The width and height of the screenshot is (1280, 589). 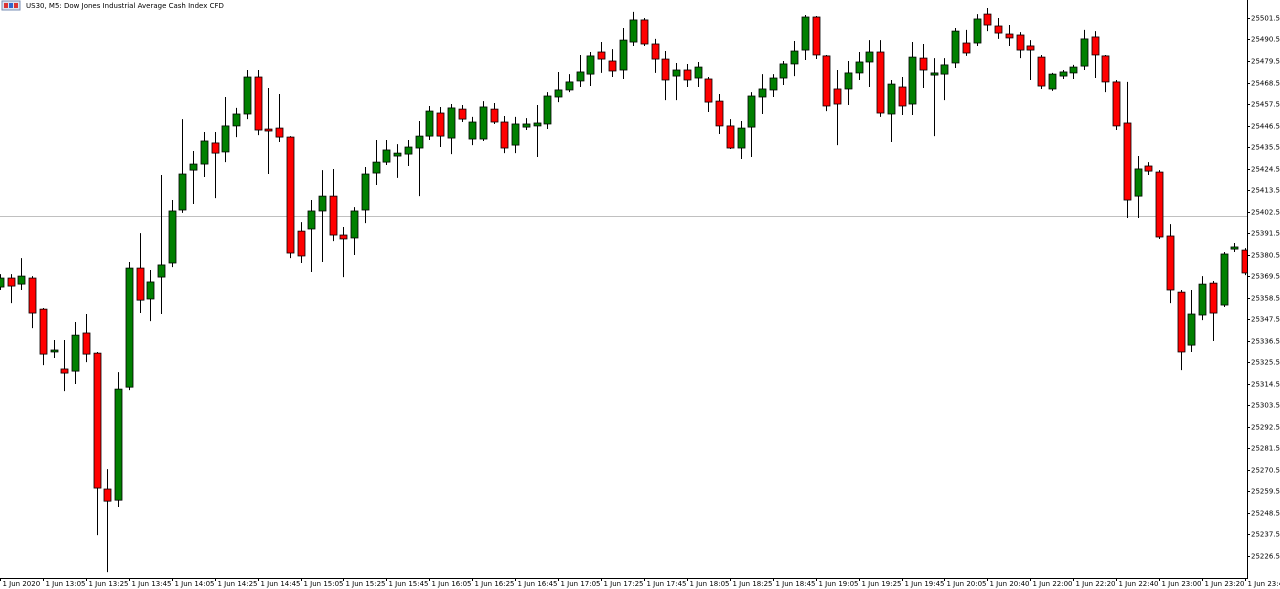 What do you see at coordinates (538, 584) in the screenshot?
I see `x-tick-label: 1 Jun 16:45` at bounding box center [538, 584].